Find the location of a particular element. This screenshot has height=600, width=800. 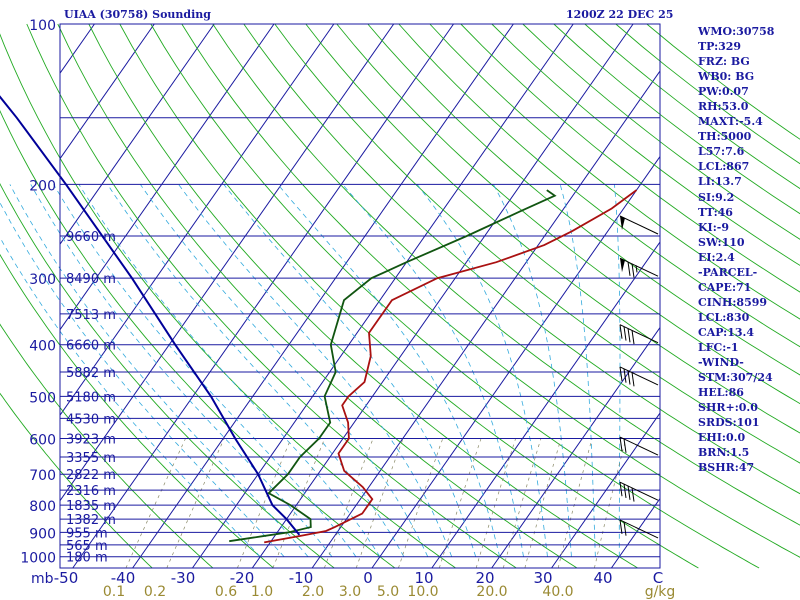

mixing-ratio-unit-label: g/kg is located at coordinates (660, 592).